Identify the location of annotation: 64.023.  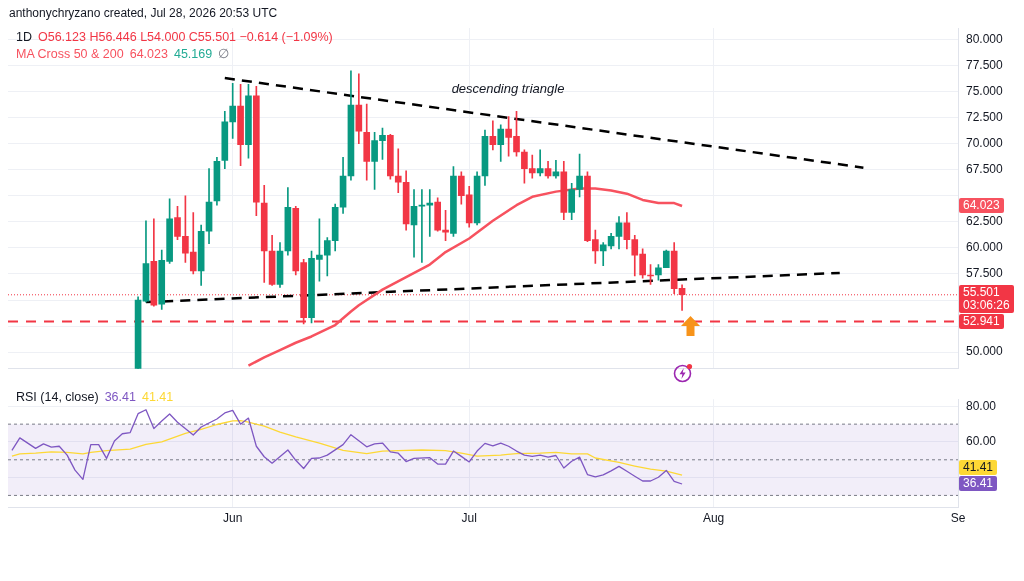
(148, 54).